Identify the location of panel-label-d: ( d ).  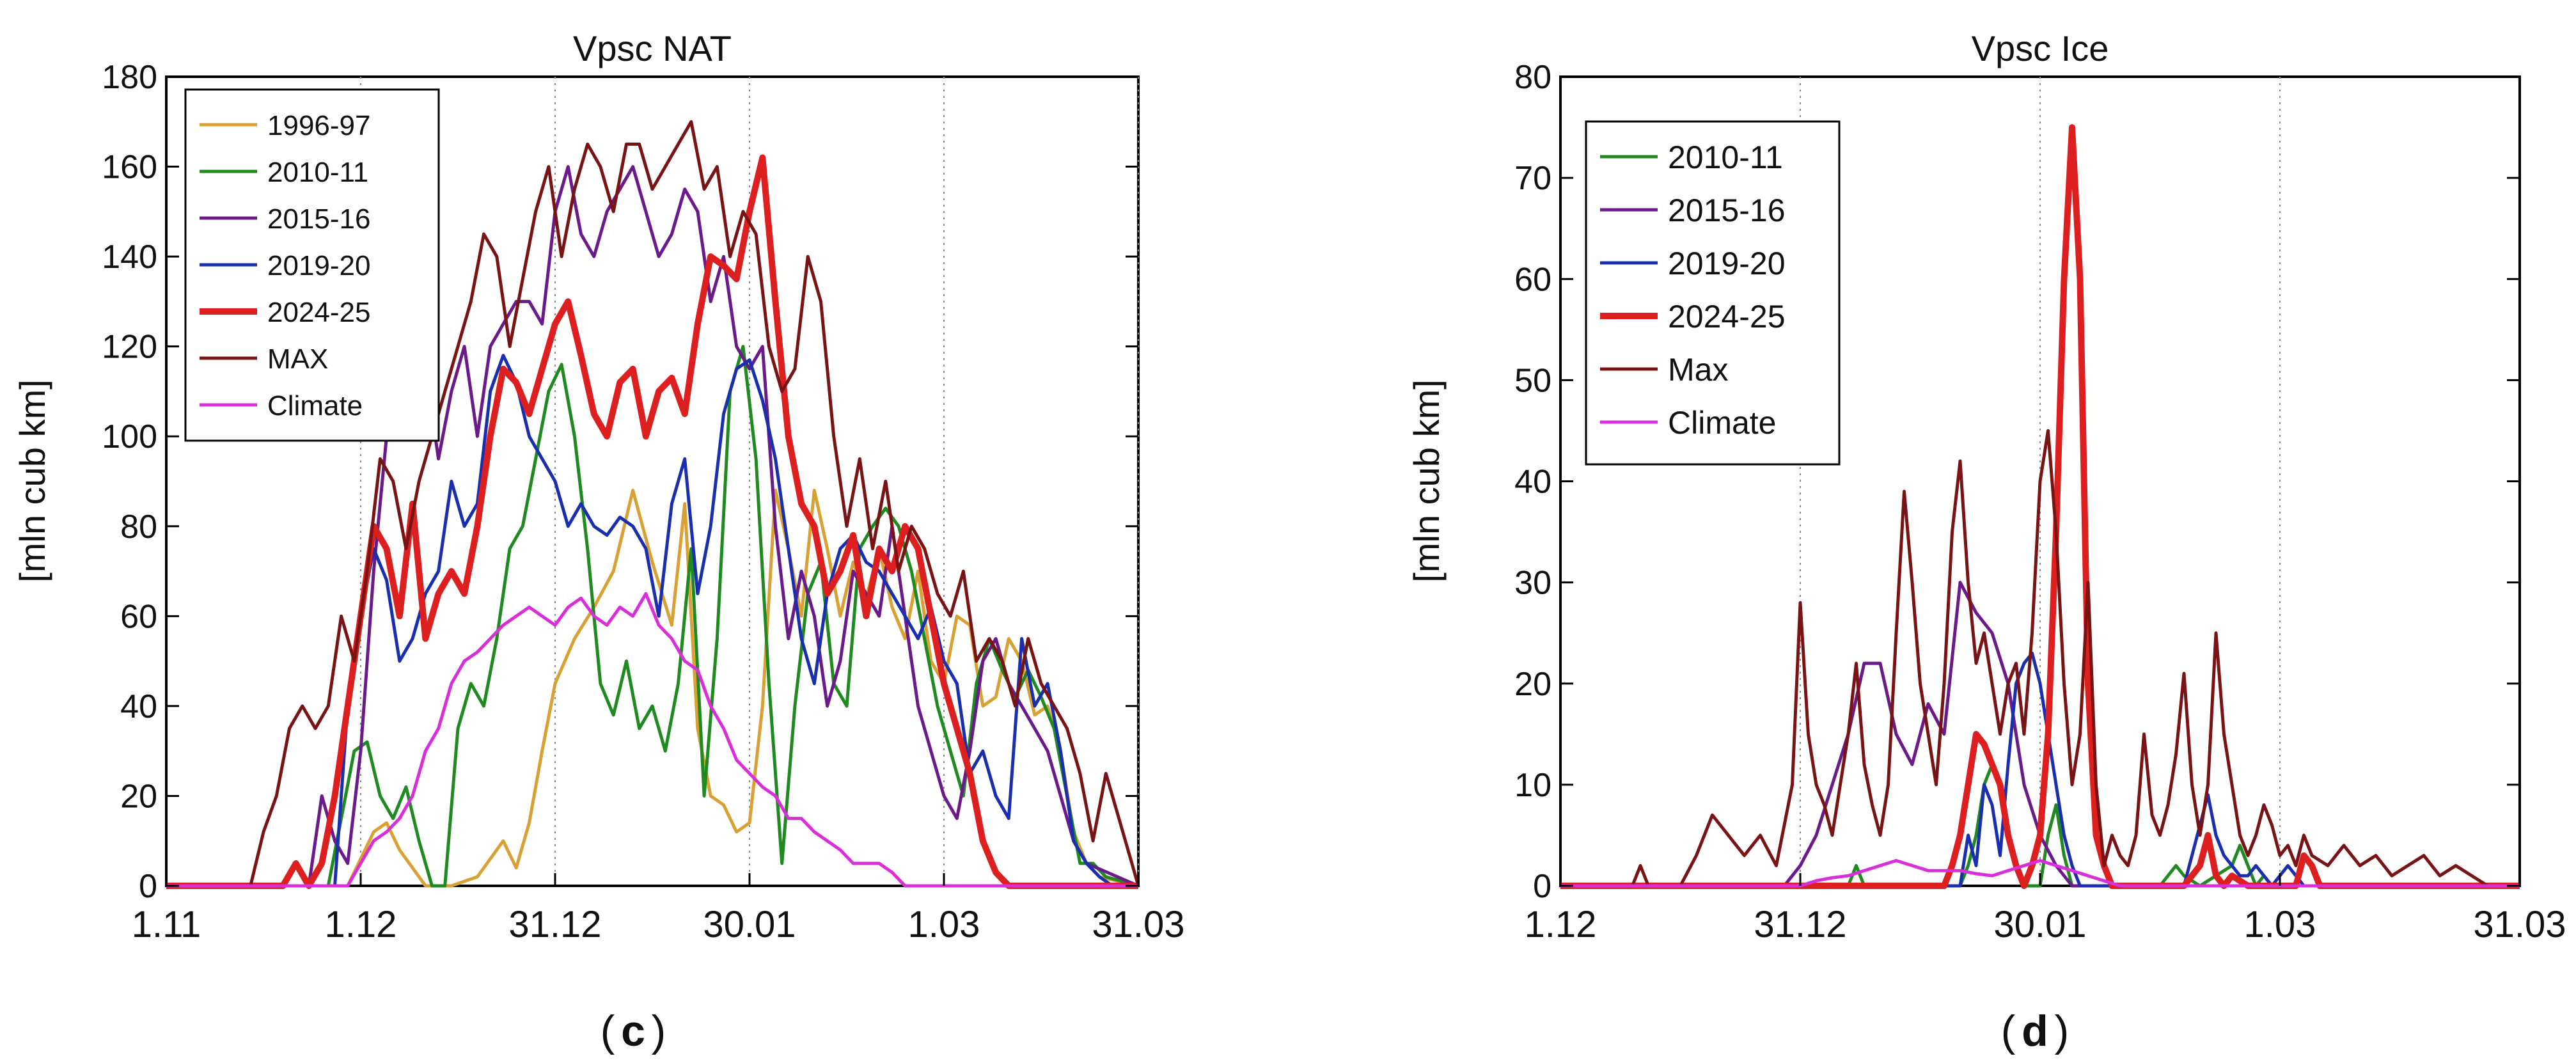
(2035, 1031).